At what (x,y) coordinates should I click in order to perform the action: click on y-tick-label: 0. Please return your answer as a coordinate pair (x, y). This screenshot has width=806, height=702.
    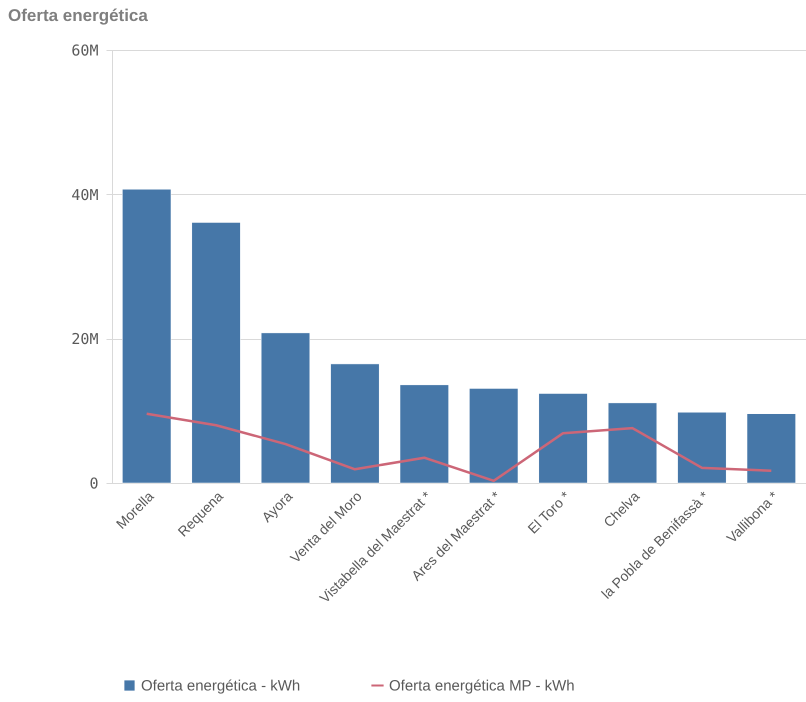
    Looking at the image, I should click on (93, 483).